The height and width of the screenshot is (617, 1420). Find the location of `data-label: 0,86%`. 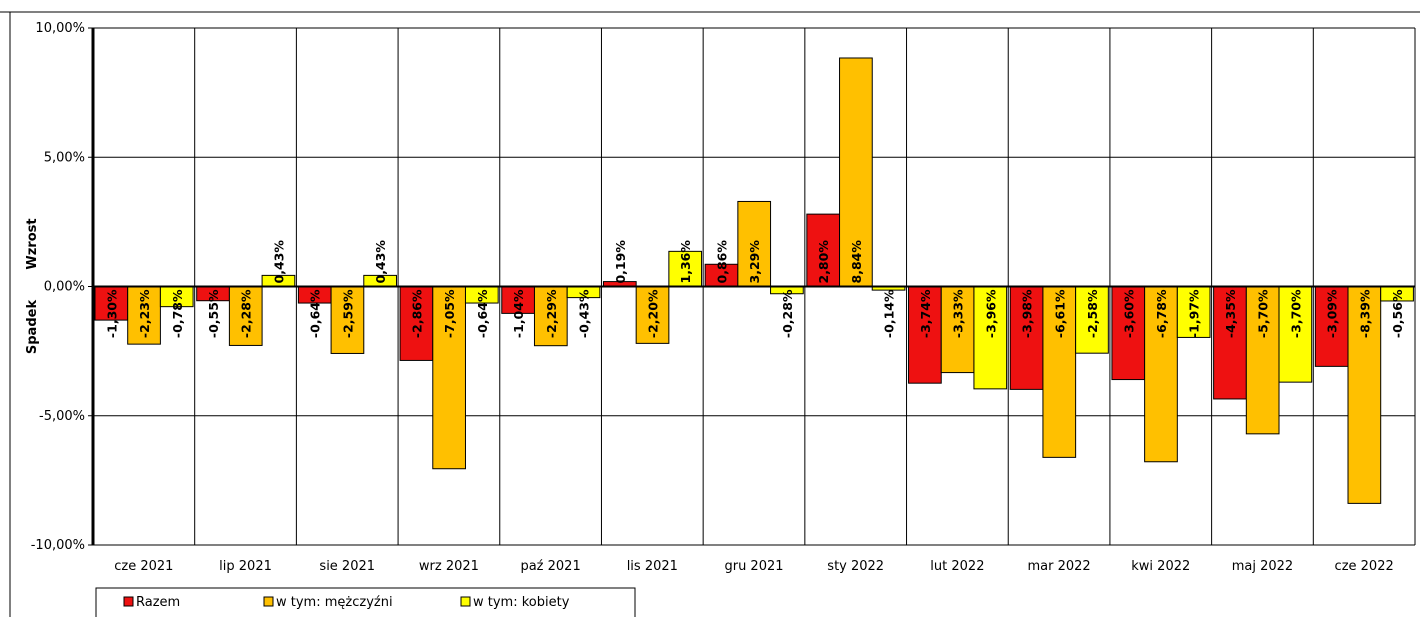

data-label: 0,86% is located at coordinates (722, 262).